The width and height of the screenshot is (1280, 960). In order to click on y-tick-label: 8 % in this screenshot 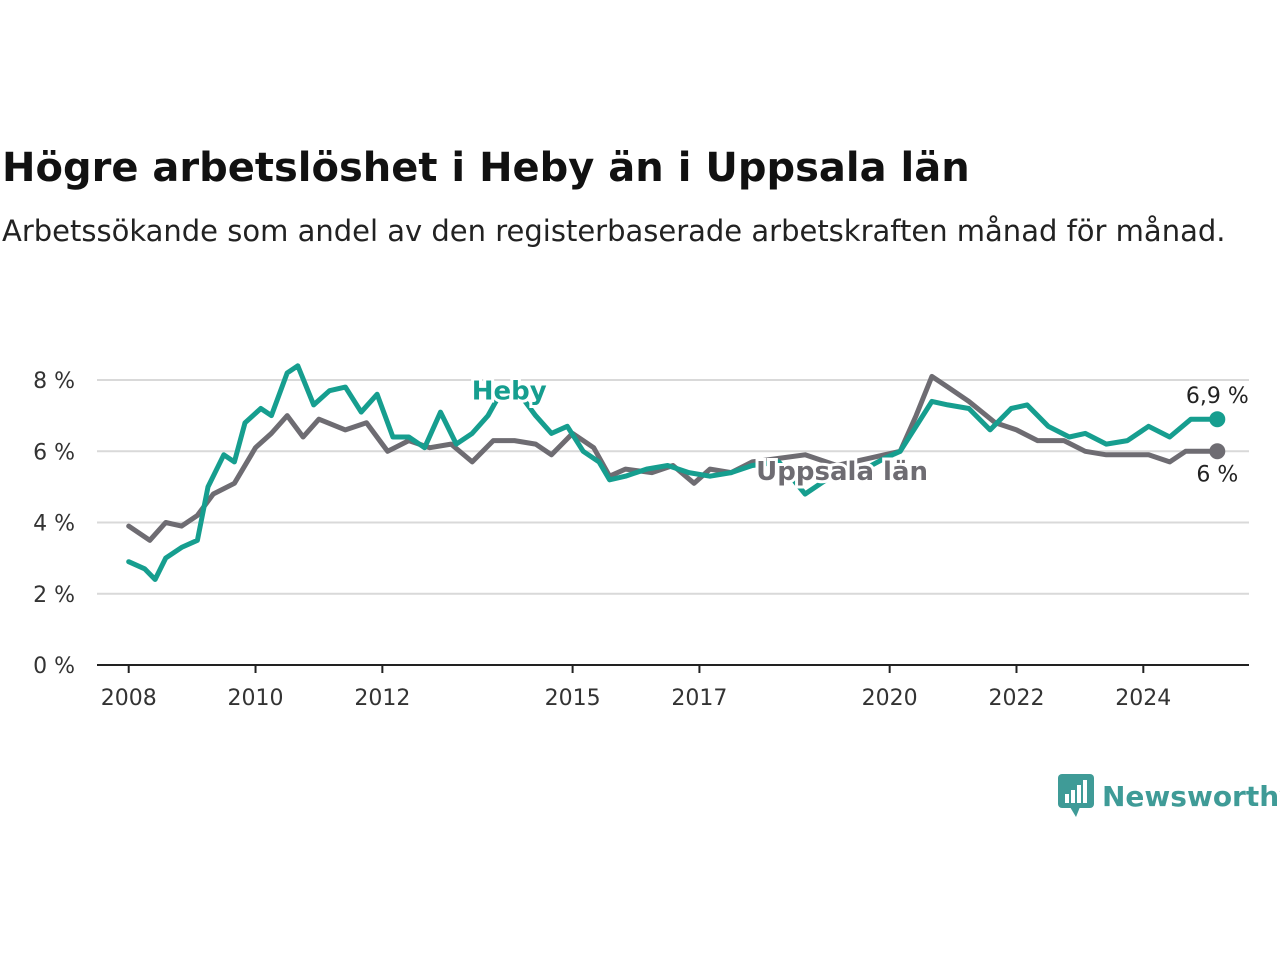, I will do `click(54, 381)`.